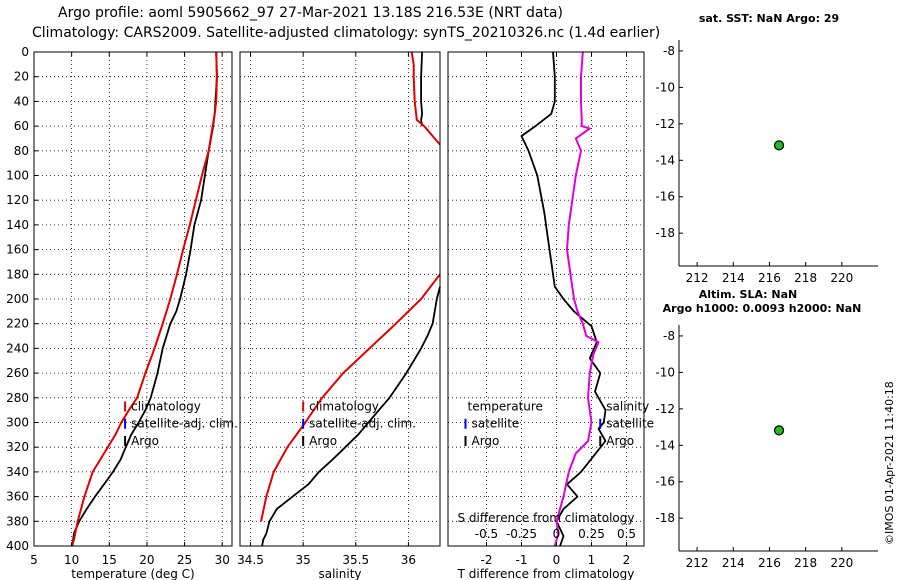  I want to click on depth-tick-label: 40, so click(21, 101).